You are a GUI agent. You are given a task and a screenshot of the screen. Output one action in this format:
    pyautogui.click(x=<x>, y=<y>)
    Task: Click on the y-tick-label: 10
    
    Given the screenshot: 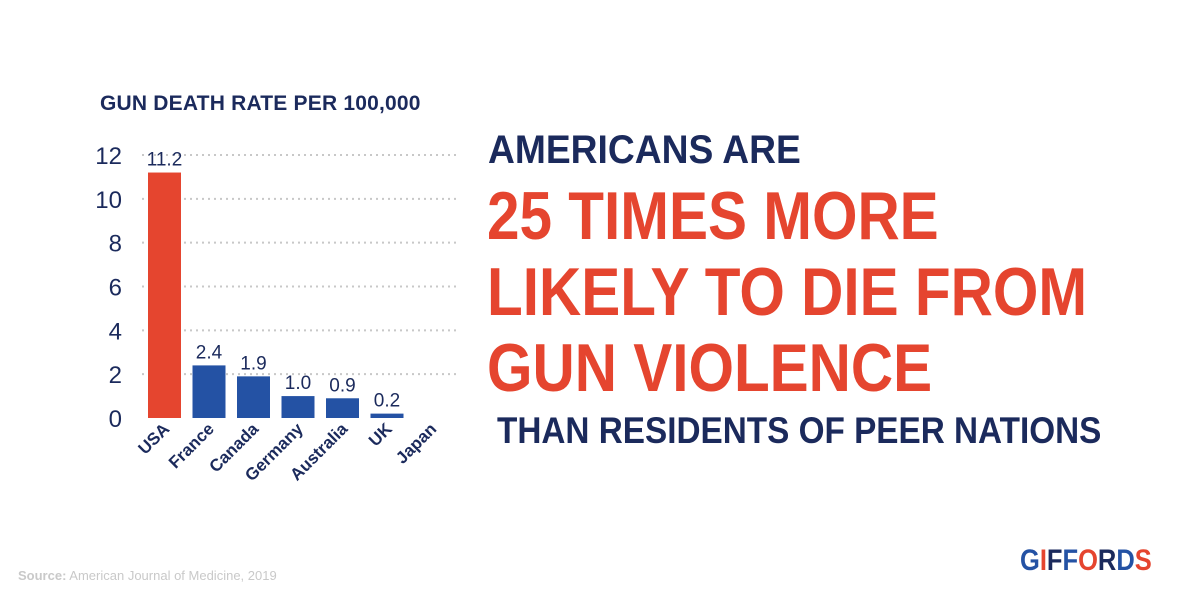 What is the action you would take?
    pyautogui.click(x=108, y=200)
    